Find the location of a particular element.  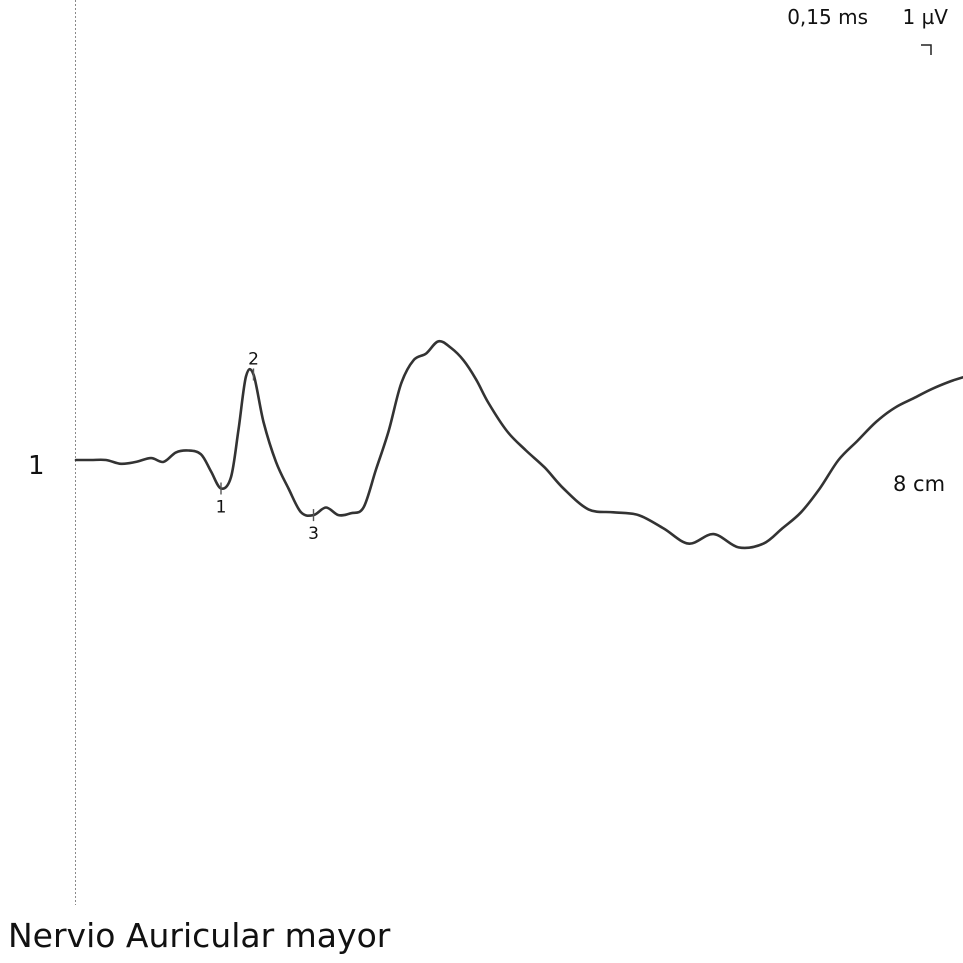

distance-label: 8 cm is located at coordinates (919, 484).